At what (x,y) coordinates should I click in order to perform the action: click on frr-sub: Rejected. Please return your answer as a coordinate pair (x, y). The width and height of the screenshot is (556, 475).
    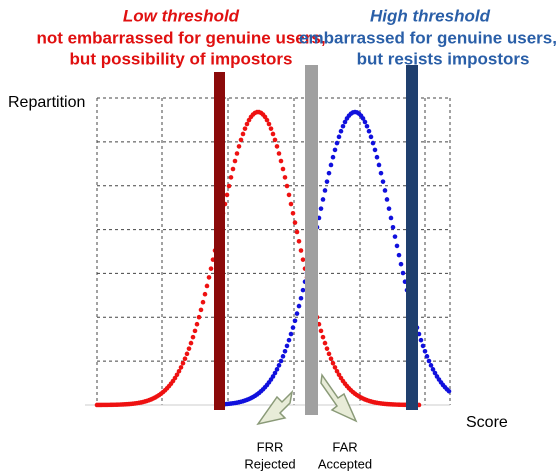
    Looking at the image, I should click on (269, 463).